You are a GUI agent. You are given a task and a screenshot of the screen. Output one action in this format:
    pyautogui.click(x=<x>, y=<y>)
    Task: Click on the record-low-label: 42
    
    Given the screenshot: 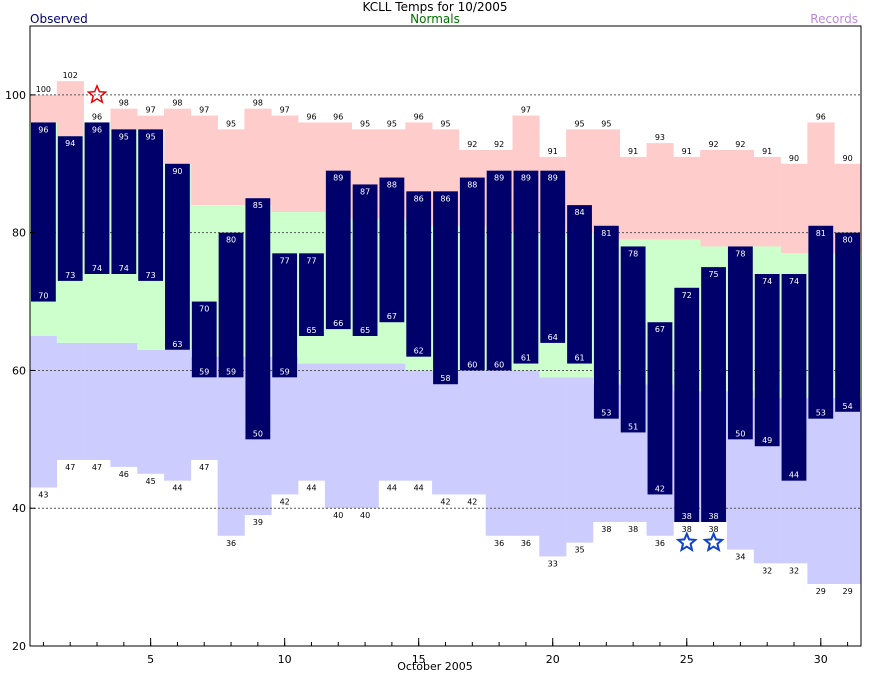 What is the action you would take?
    pyautogui.click(x=445, y=501)
    